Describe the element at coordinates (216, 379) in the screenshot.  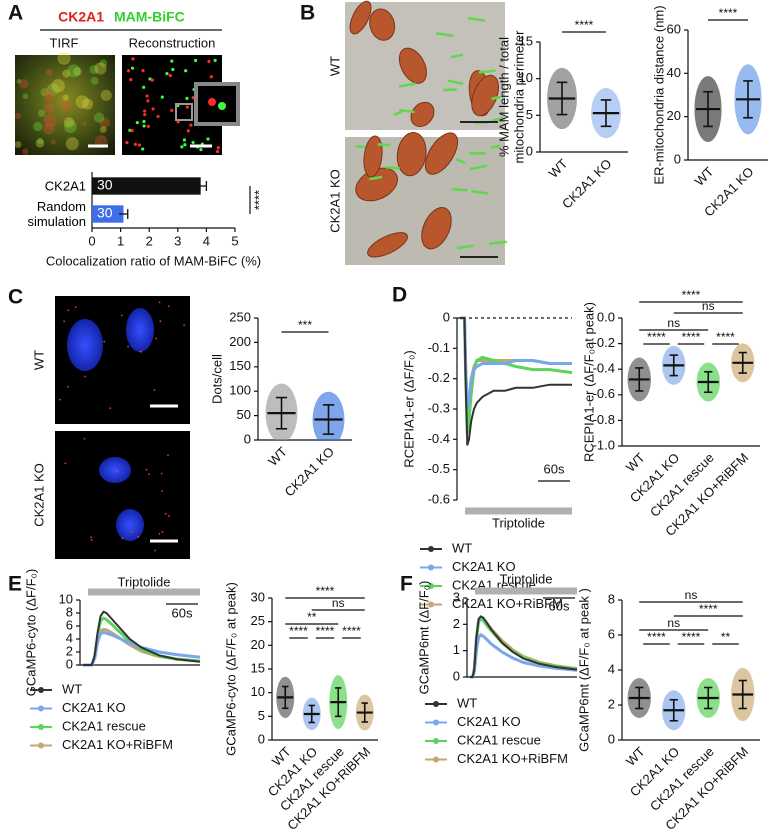
I see `y-axis-label: Dots/cell` at that location.